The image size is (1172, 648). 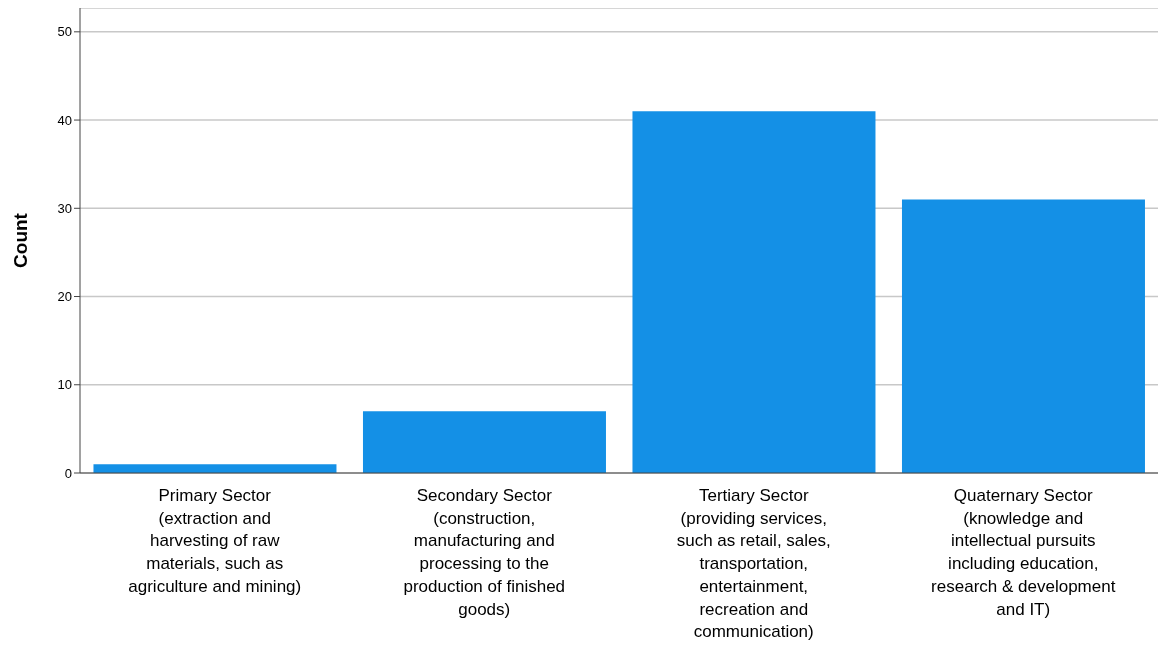 I want to click on x-tick-label: Secondary Sector (construction, manufacturing and processing to the production of finished goods), so click(x=484, y=552).